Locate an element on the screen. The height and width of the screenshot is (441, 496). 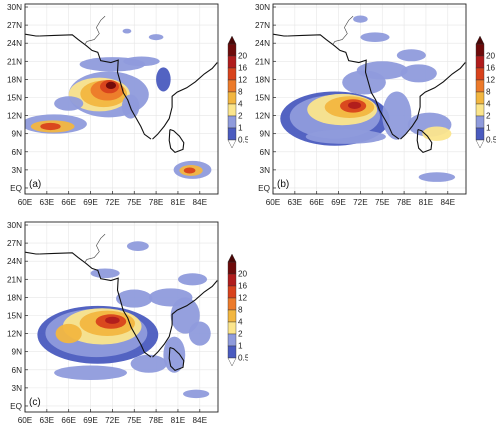
lon-tick-label: 63E is located at coordinates (47, 420).